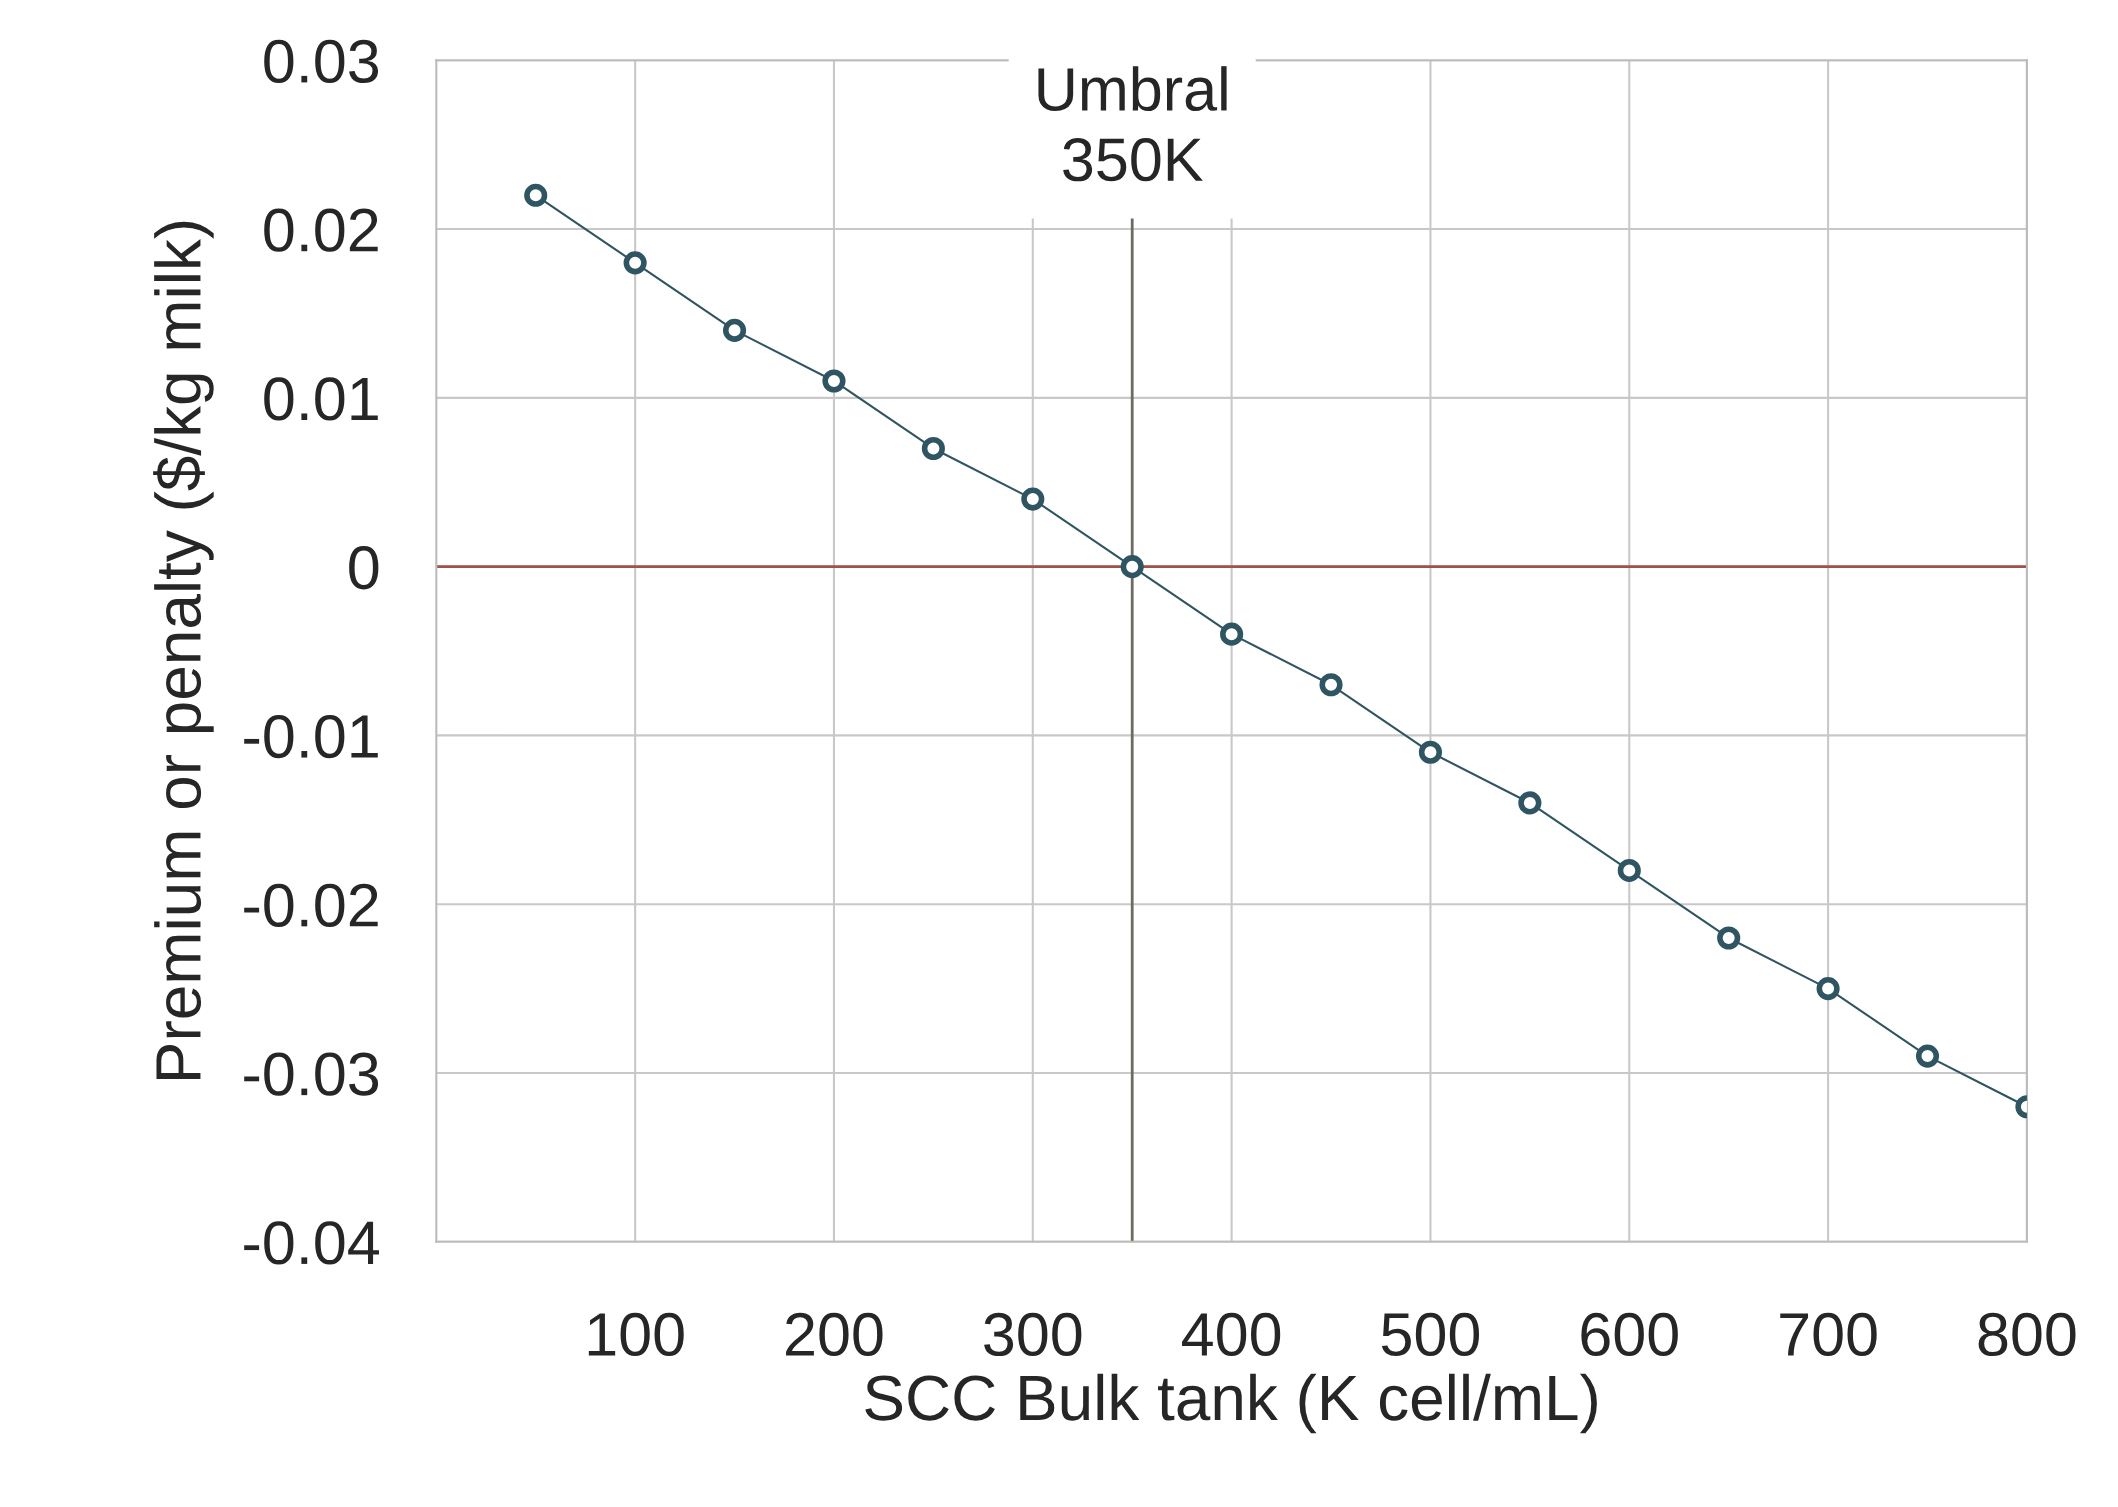 Image resolution: width=2118 pixels, height=1507 pixels. Describe the element at coordinates (311, 736) in the screenshot. I see `y-tick-label: -0.01` at that location.